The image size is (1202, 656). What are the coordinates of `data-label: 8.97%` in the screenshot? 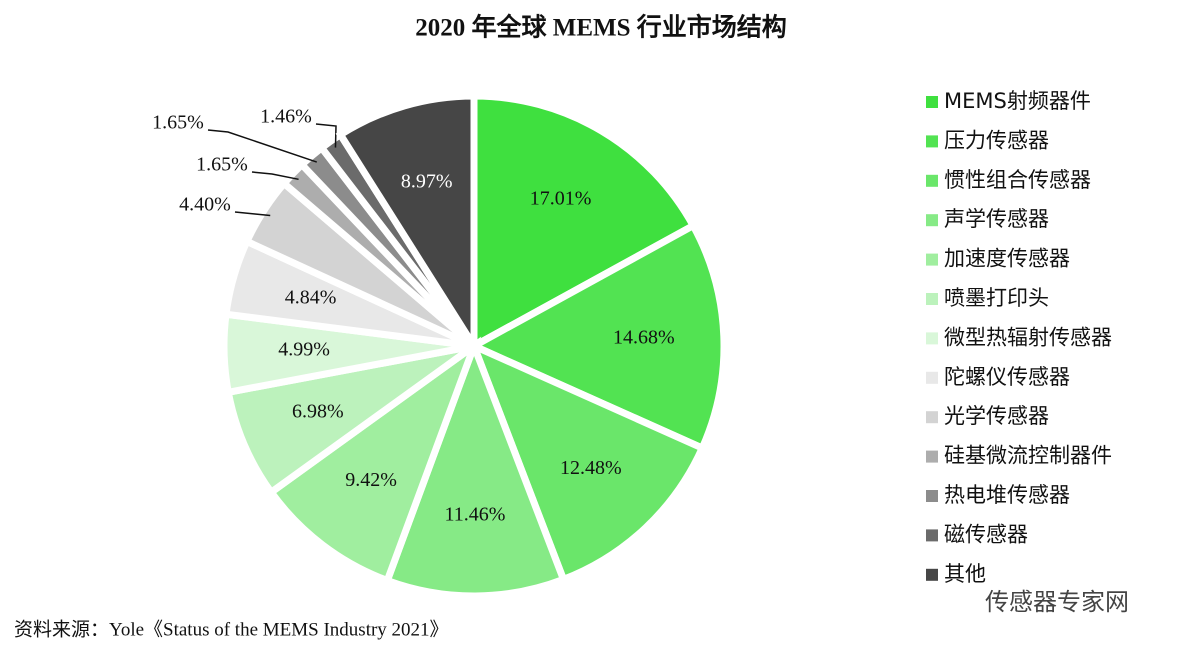 It's located at (427, 181).